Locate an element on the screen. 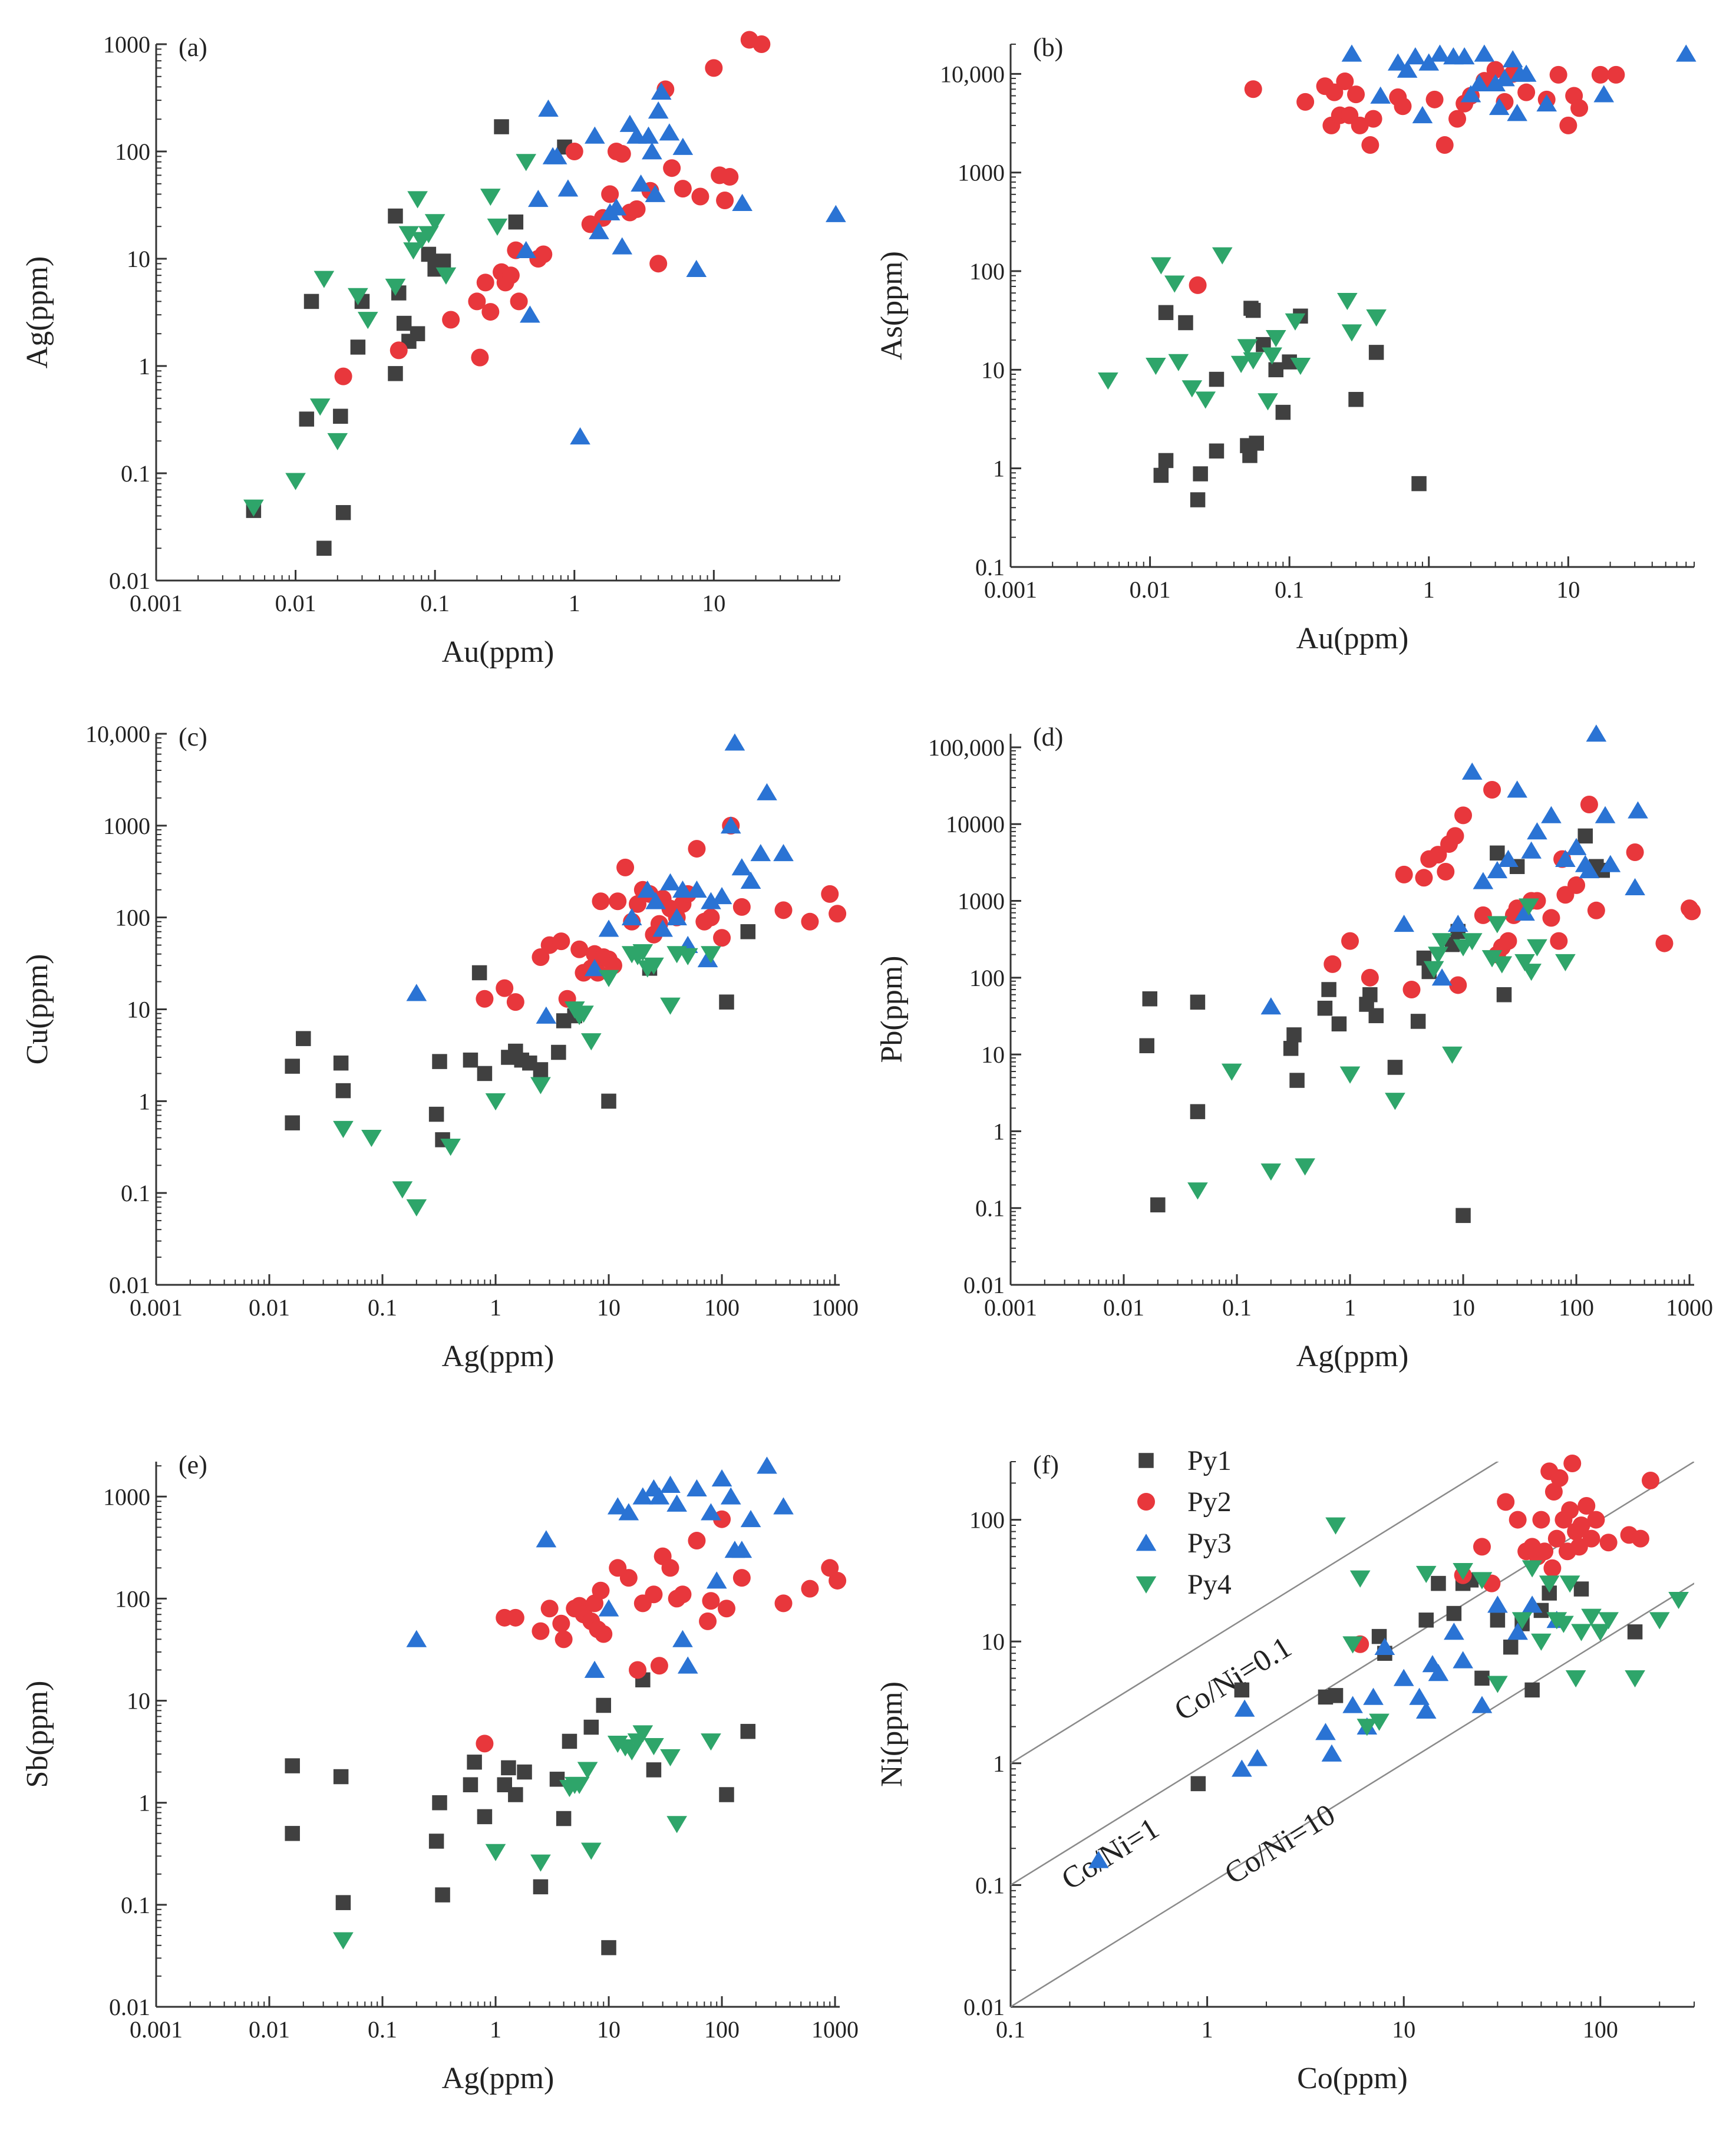  y-tick-label: 1000 is located at coordinates (126, 826).